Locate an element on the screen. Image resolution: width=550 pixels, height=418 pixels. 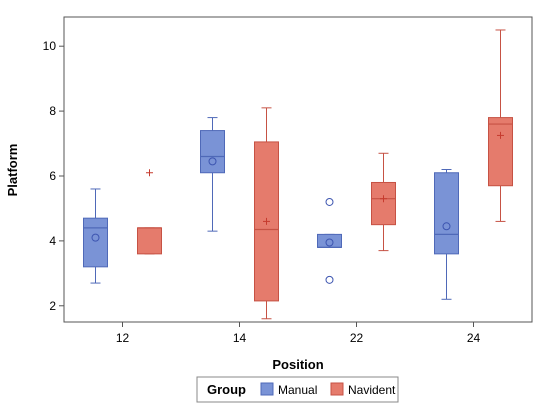
y-tick-label: 4 is located at coordinates (52, 241).